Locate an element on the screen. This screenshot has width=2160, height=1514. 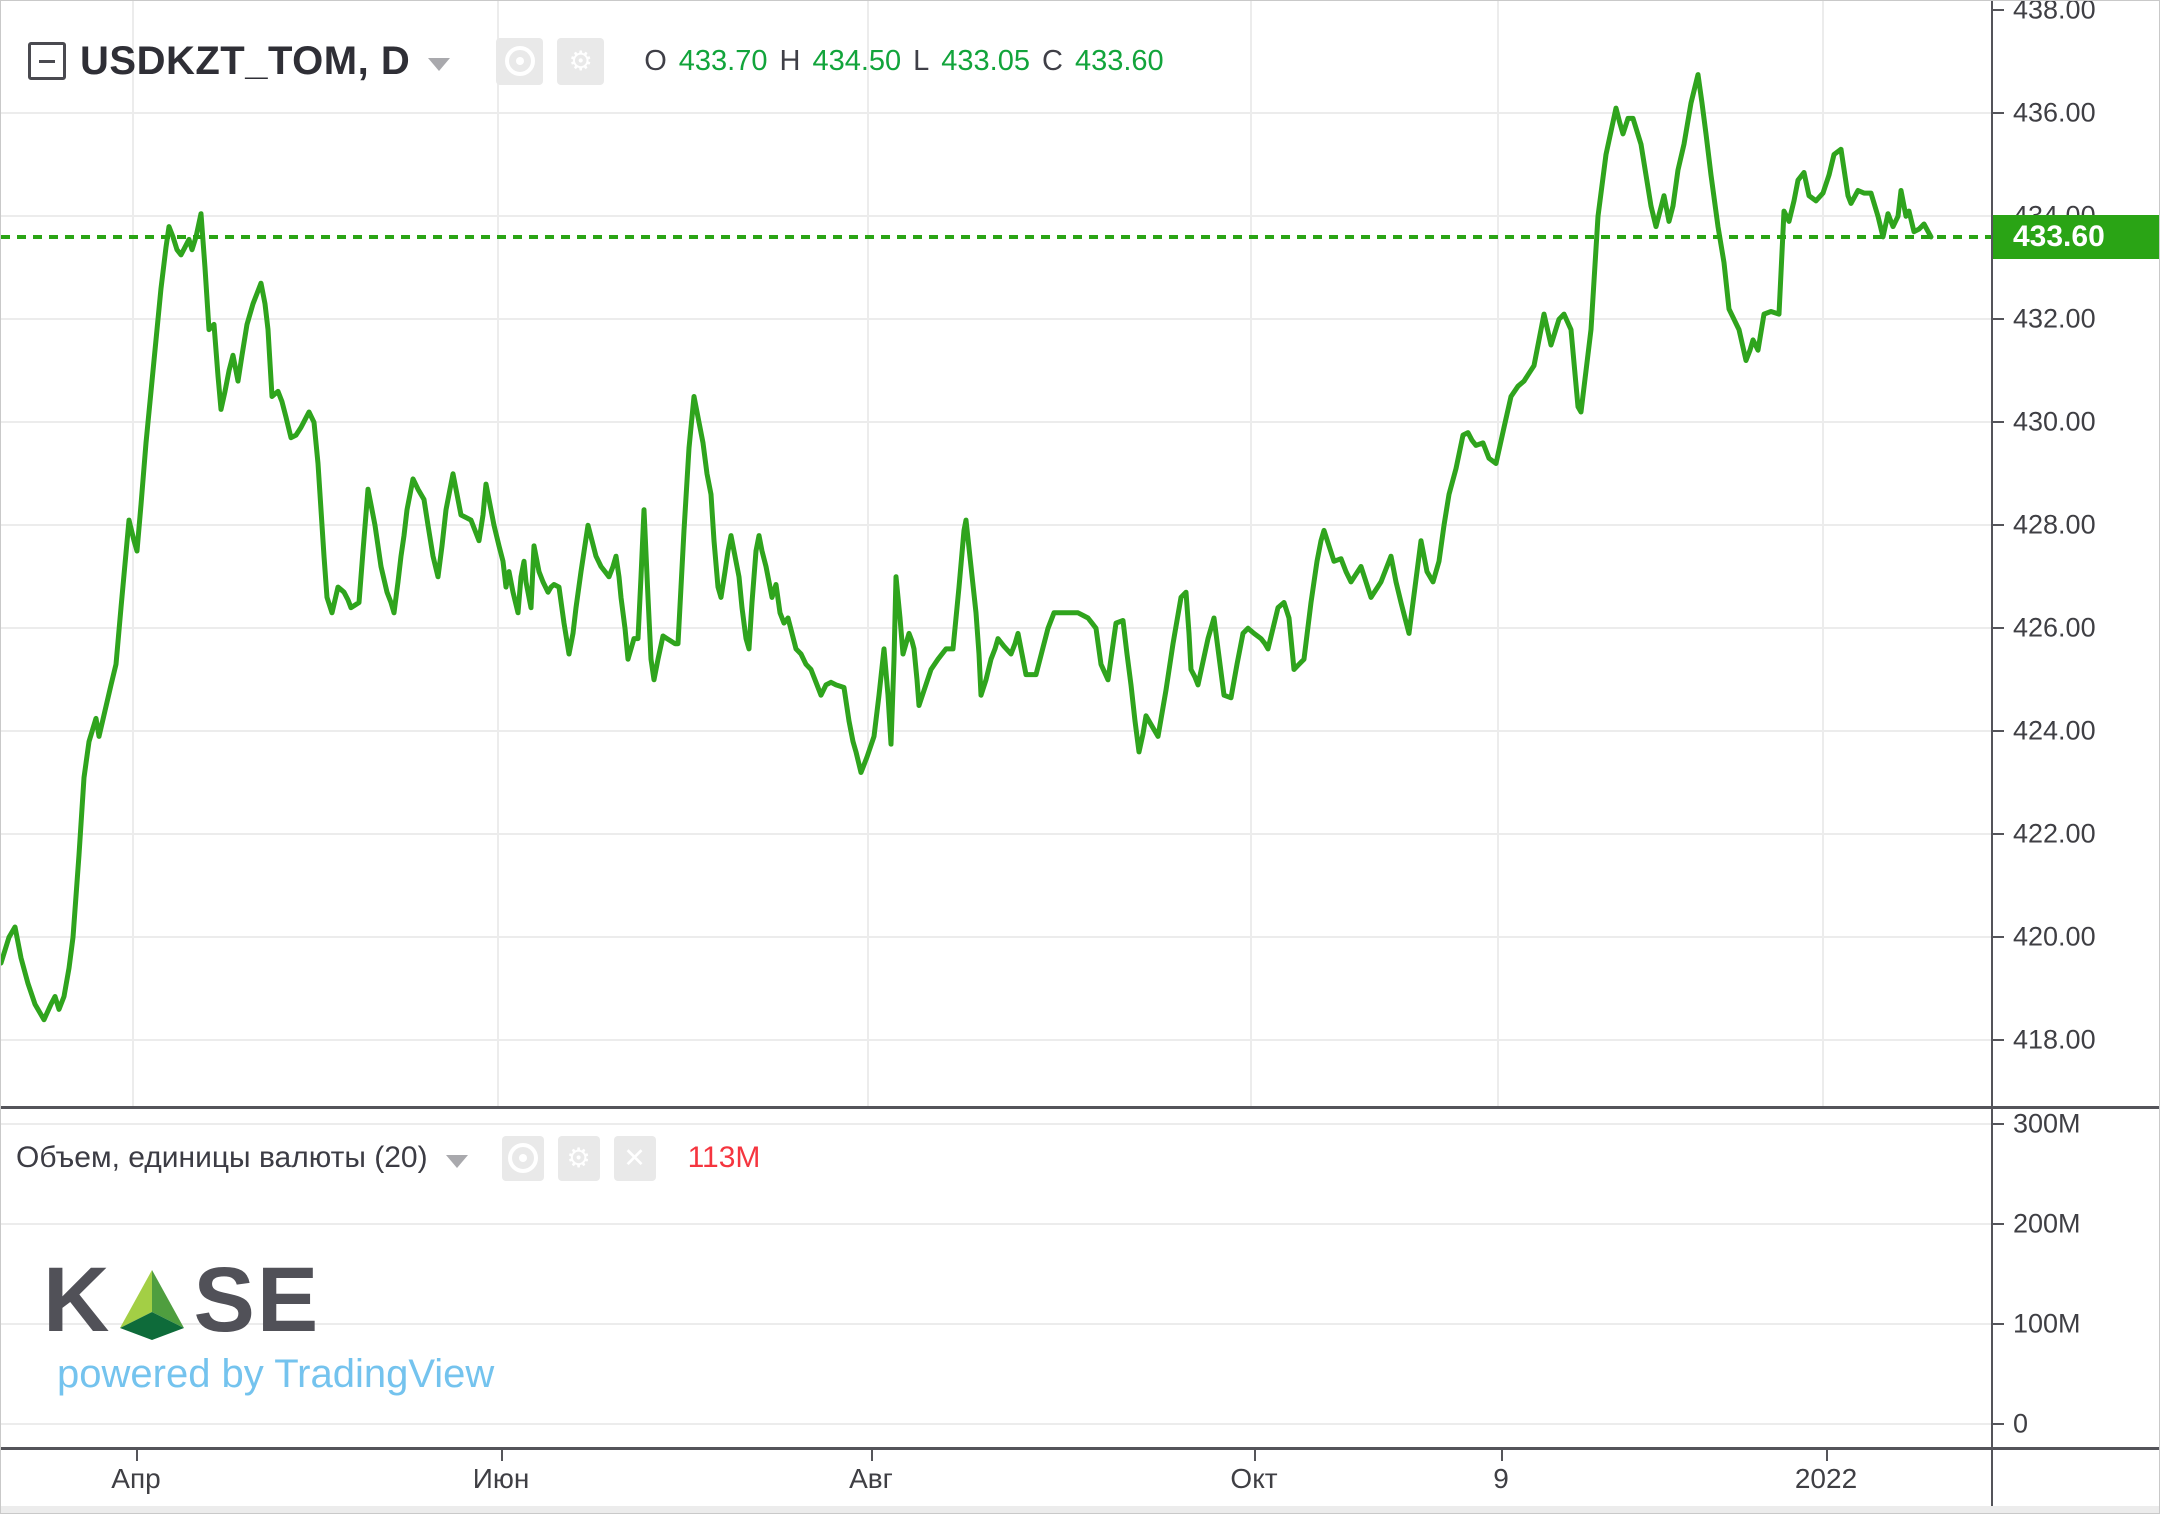
close-icon: ✕ is located at coordinates (634, 1157).